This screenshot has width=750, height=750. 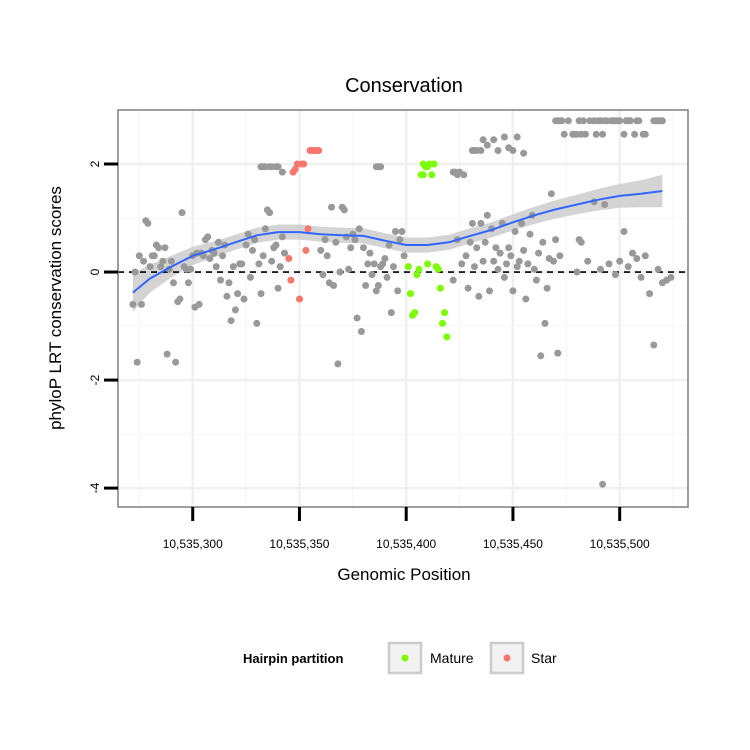 I want to click on x-tick-label-3: 10,535,450, so click(x=513, y=544).